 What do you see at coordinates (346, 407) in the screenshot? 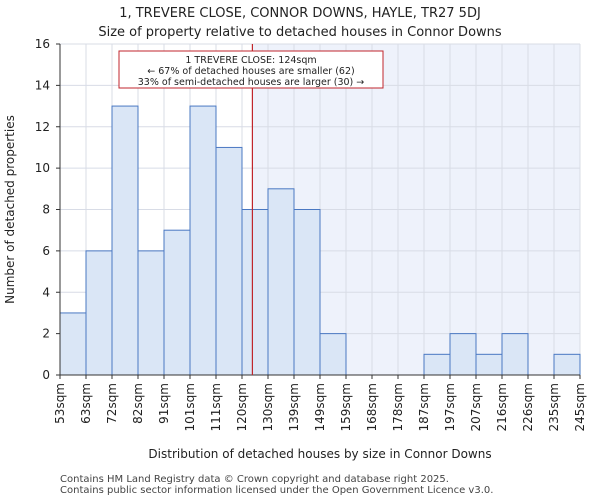
I see `x-tick-label: 159sqm` at bounding box center [346, 407].